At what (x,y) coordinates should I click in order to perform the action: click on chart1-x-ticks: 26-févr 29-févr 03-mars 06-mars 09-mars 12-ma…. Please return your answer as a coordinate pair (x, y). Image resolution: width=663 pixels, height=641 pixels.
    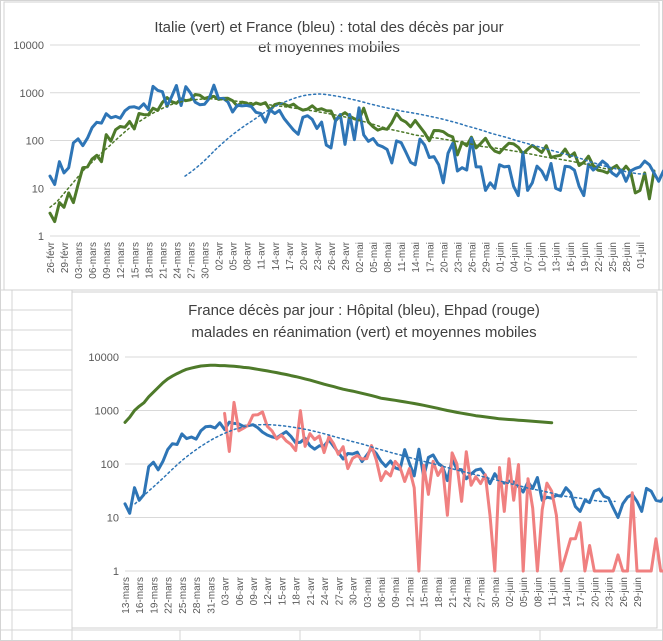
    Looking at the image, I should click on (346, 259).